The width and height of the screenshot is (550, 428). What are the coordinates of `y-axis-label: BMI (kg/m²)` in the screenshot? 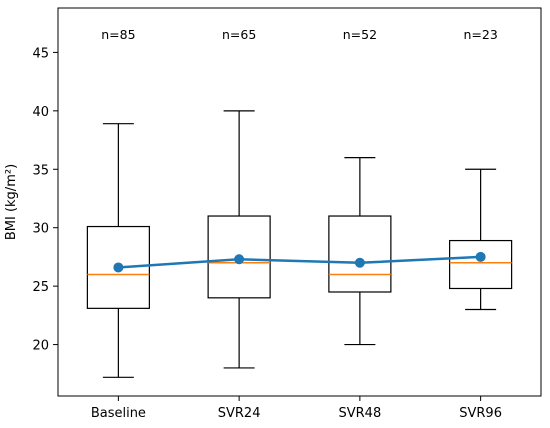 It's located at (11, 202).